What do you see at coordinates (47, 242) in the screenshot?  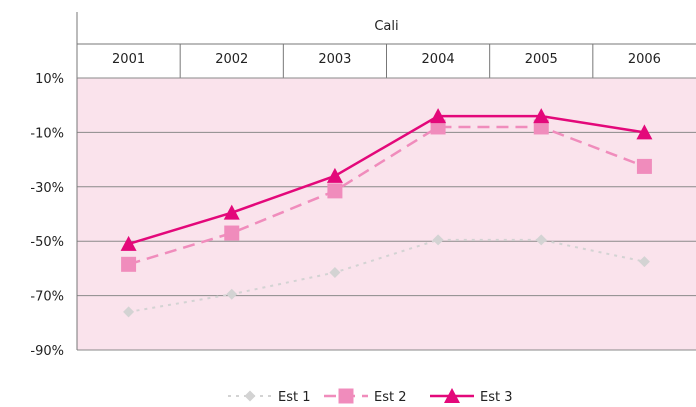 I see `y-tick-label: -50%` at bounding box center [47, 242].